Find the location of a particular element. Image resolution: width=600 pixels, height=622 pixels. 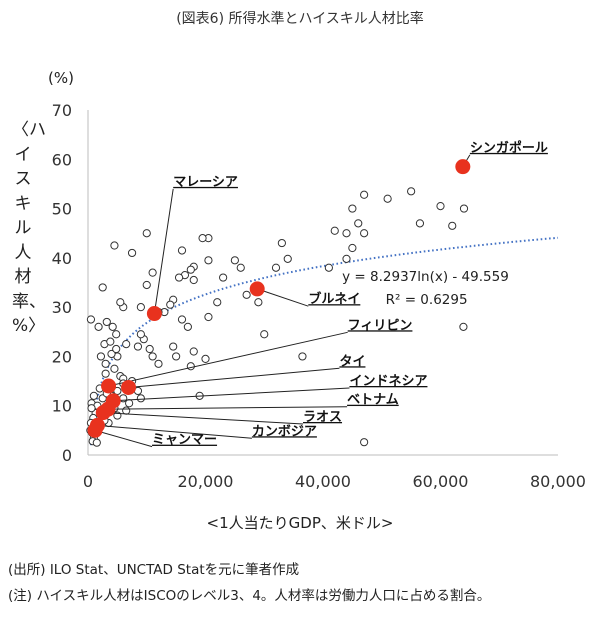

y-tick-label: 50 is located at coordinates (62, 209).